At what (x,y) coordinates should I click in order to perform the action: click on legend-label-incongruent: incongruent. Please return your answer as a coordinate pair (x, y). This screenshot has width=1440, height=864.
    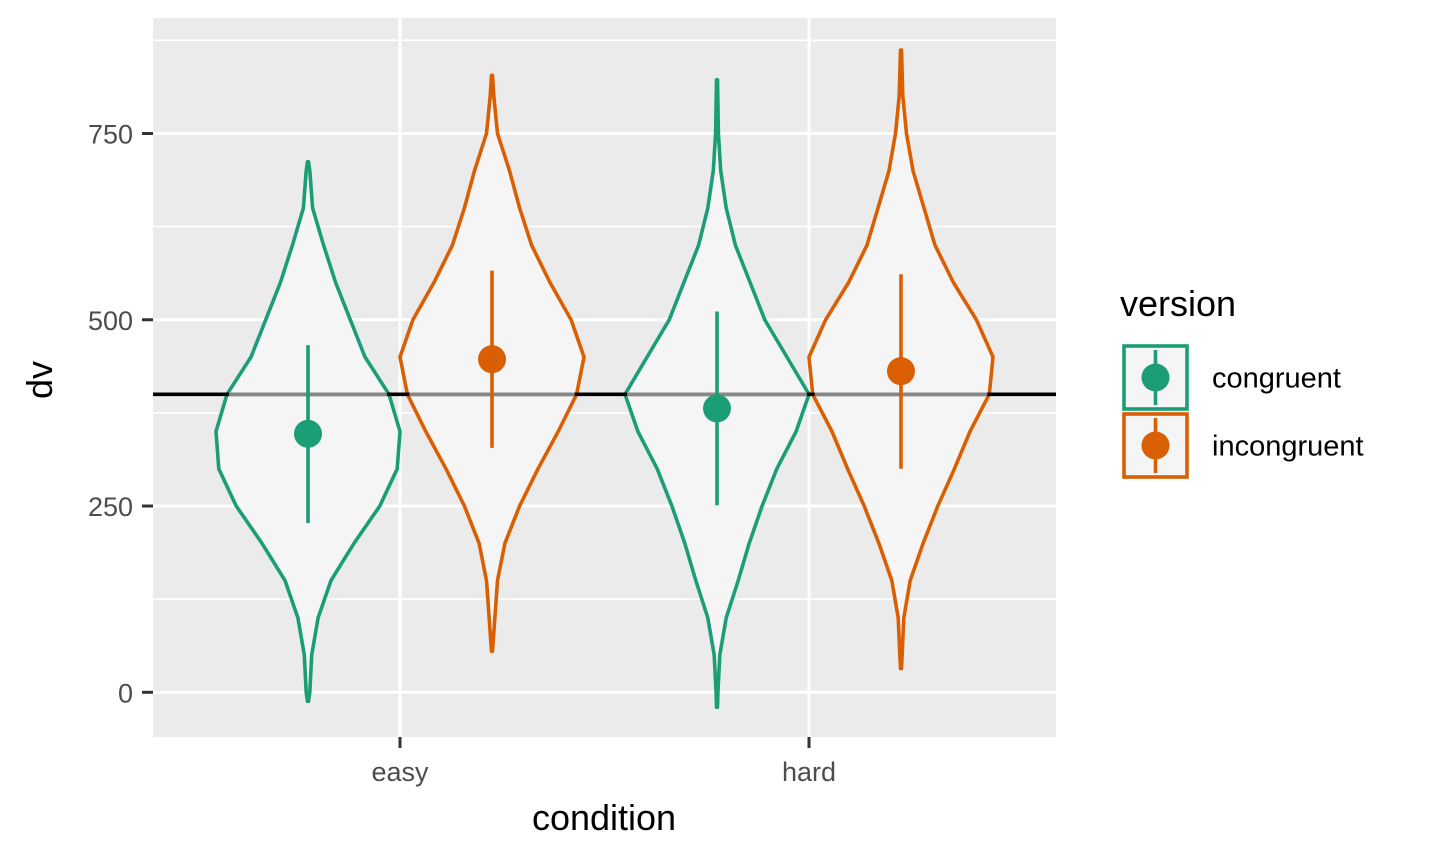
    Looking at the image, I should click on (1288, 447).